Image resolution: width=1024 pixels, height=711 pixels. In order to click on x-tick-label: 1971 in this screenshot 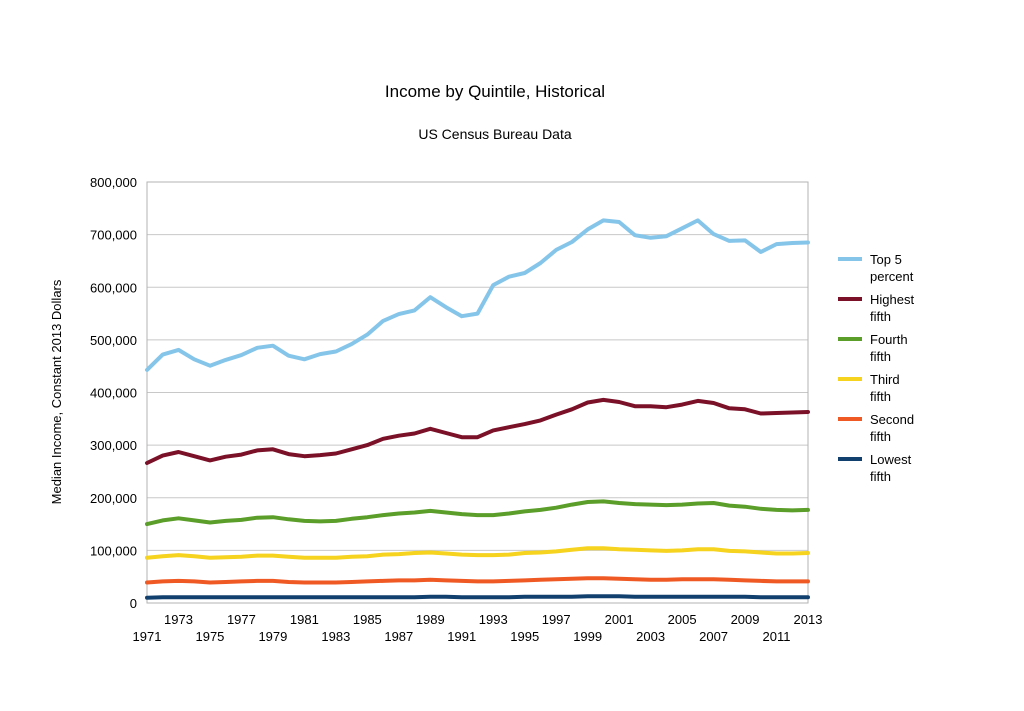, I will do `click(147, 636)`.